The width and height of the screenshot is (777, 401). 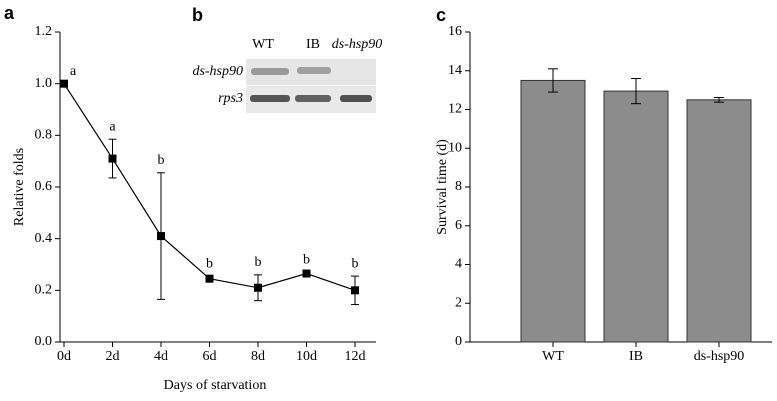 What do you see at coordinates (311, 86) in the screenshot?
I see `gel-image` at bounding box center [311, 86].